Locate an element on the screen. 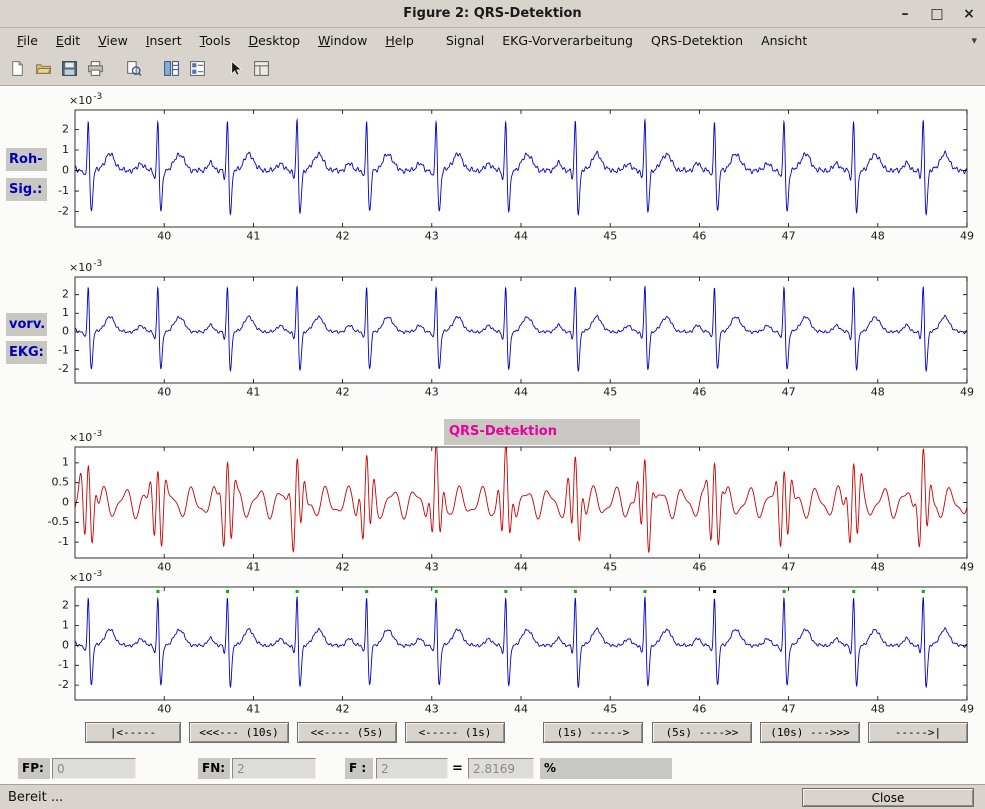 Image resolution: width=985 pixels, height=809 pixels. menu-window: Window is located at coordinates (343, 40).